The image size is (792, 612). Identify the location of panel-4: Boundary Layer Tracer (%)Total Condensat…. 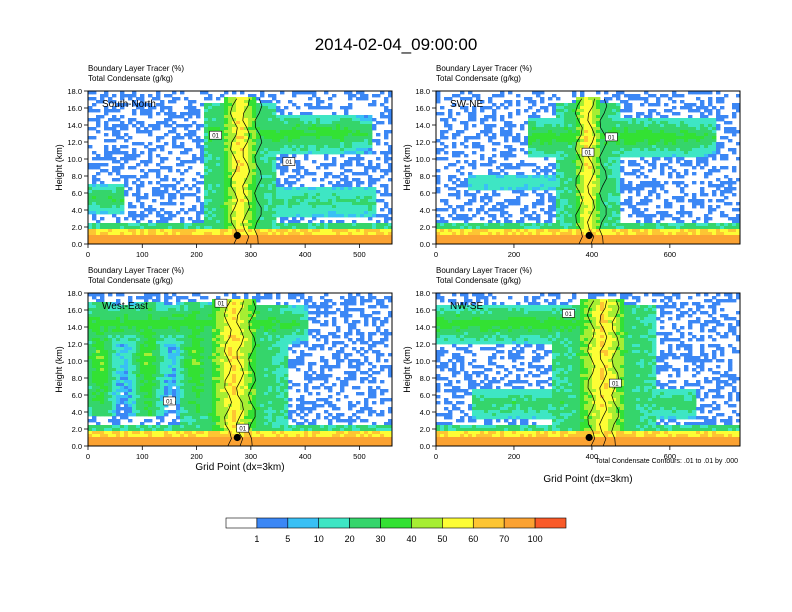
(571, 363).